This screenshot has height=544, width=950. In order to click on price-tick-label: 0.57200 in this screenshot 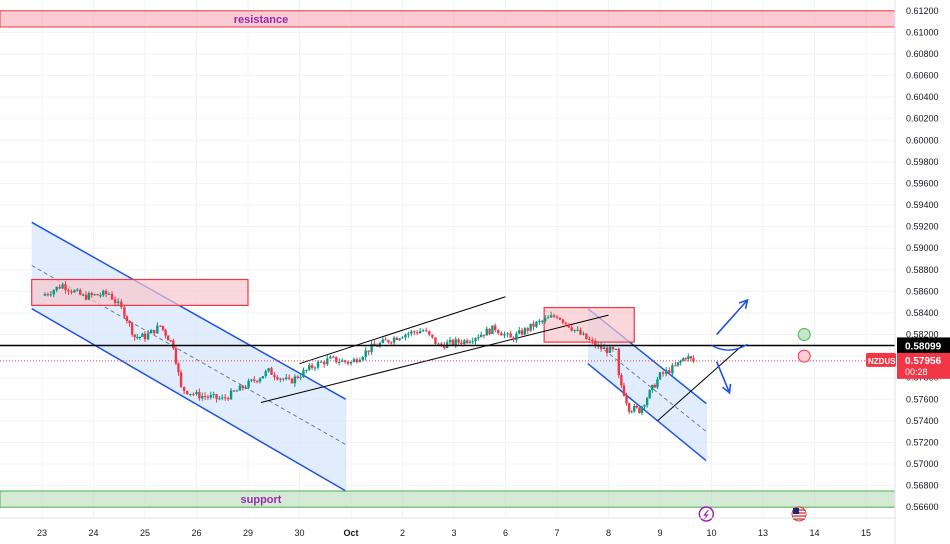, I will do `click(922, 442)`.